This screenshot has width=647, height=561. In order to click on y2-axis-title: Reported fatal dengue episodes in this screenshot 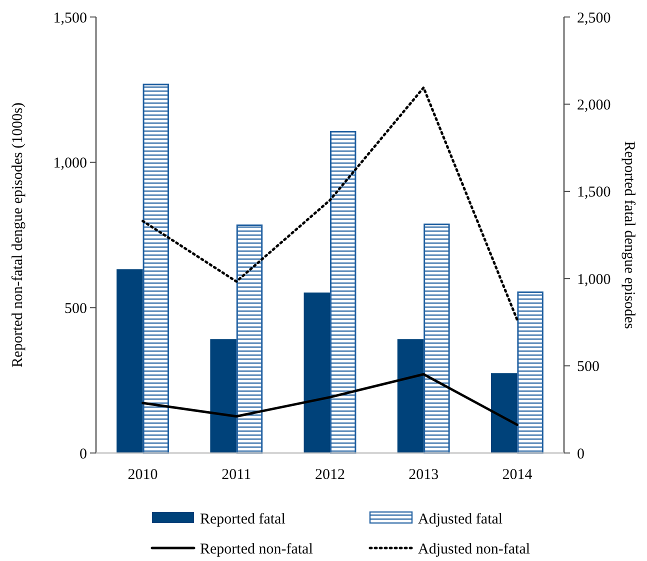, I will do `click(629, 235)`.